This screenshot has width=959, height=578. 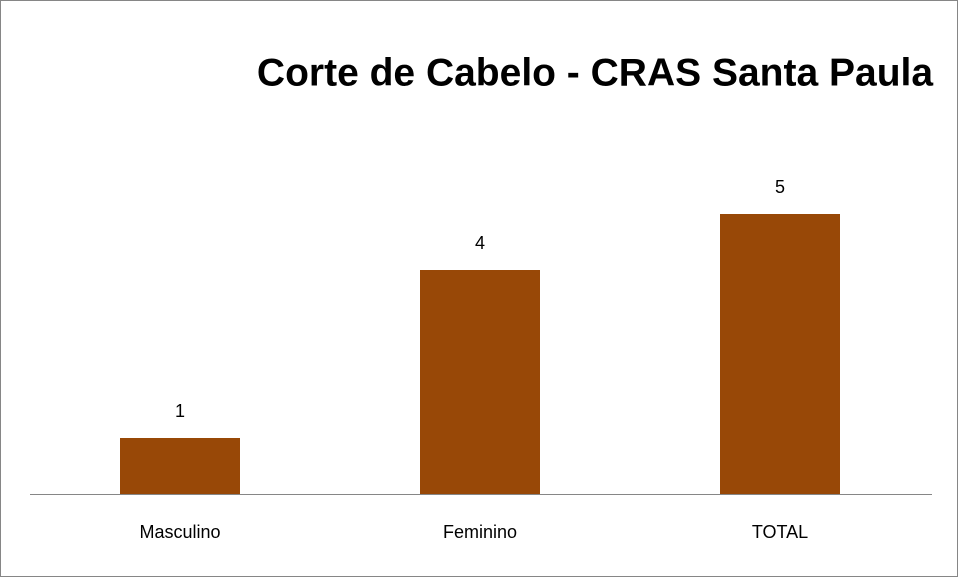 I want to click on data-label: 4, so click(x=480, y=243).